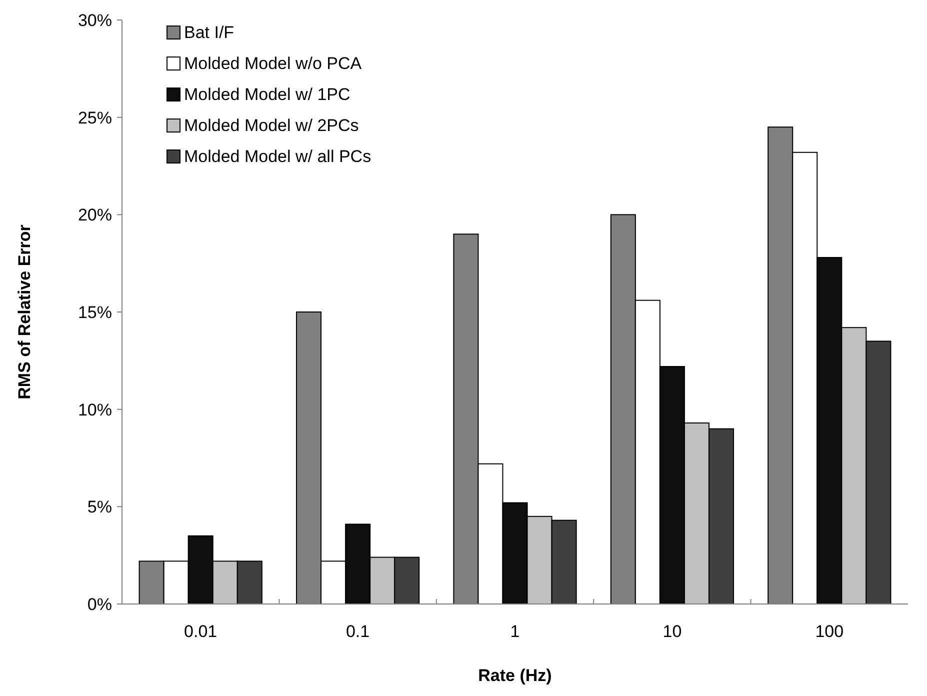 This screenshot has width=927, height=696. Describe the element at coordinates (95, 215) in the screenshot. I see `y-tick-label: 20%` at that location.